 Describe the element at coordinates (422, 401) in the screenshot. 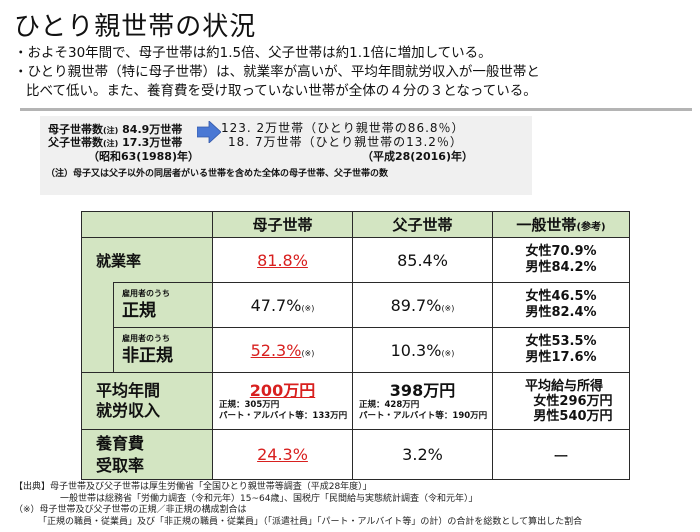

I see `cell-fushi-income: 398万円 正規：428万円 パート・アルバイト等：190万円` at that location.